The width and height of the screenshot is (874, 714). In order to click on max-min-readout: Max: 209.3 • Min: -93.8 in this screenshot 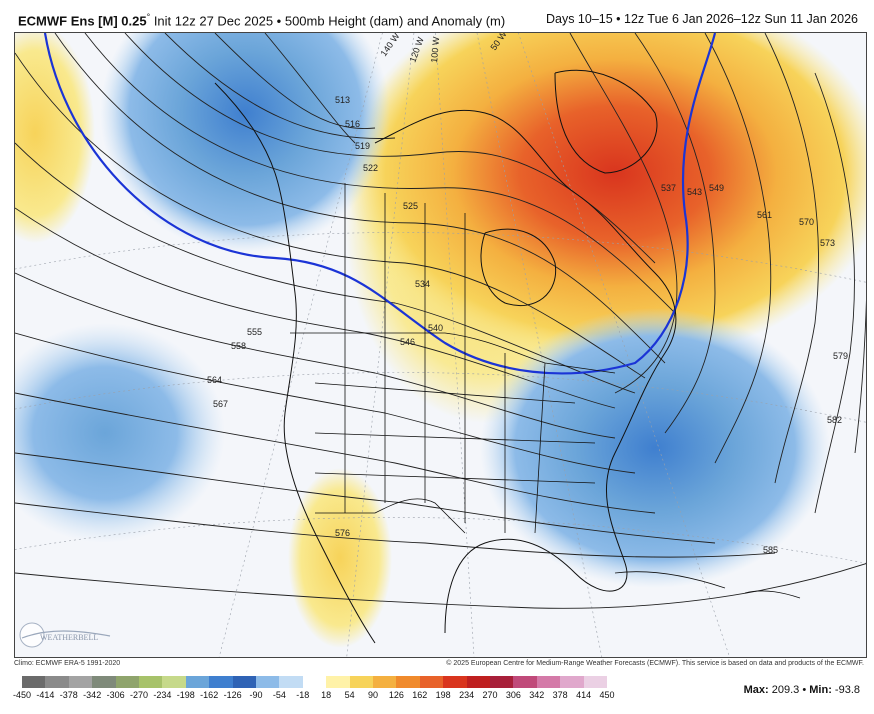, I will do `click(801, 690)`.